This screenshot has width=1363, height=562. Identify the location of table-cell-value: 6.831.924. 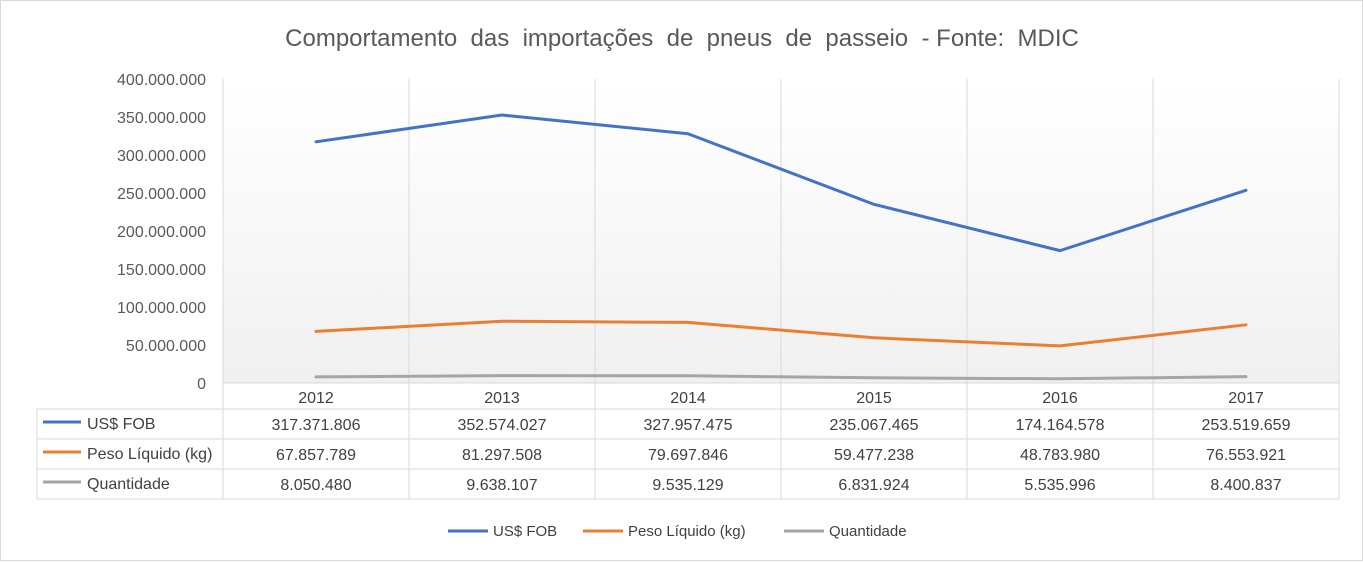
(873, 485).